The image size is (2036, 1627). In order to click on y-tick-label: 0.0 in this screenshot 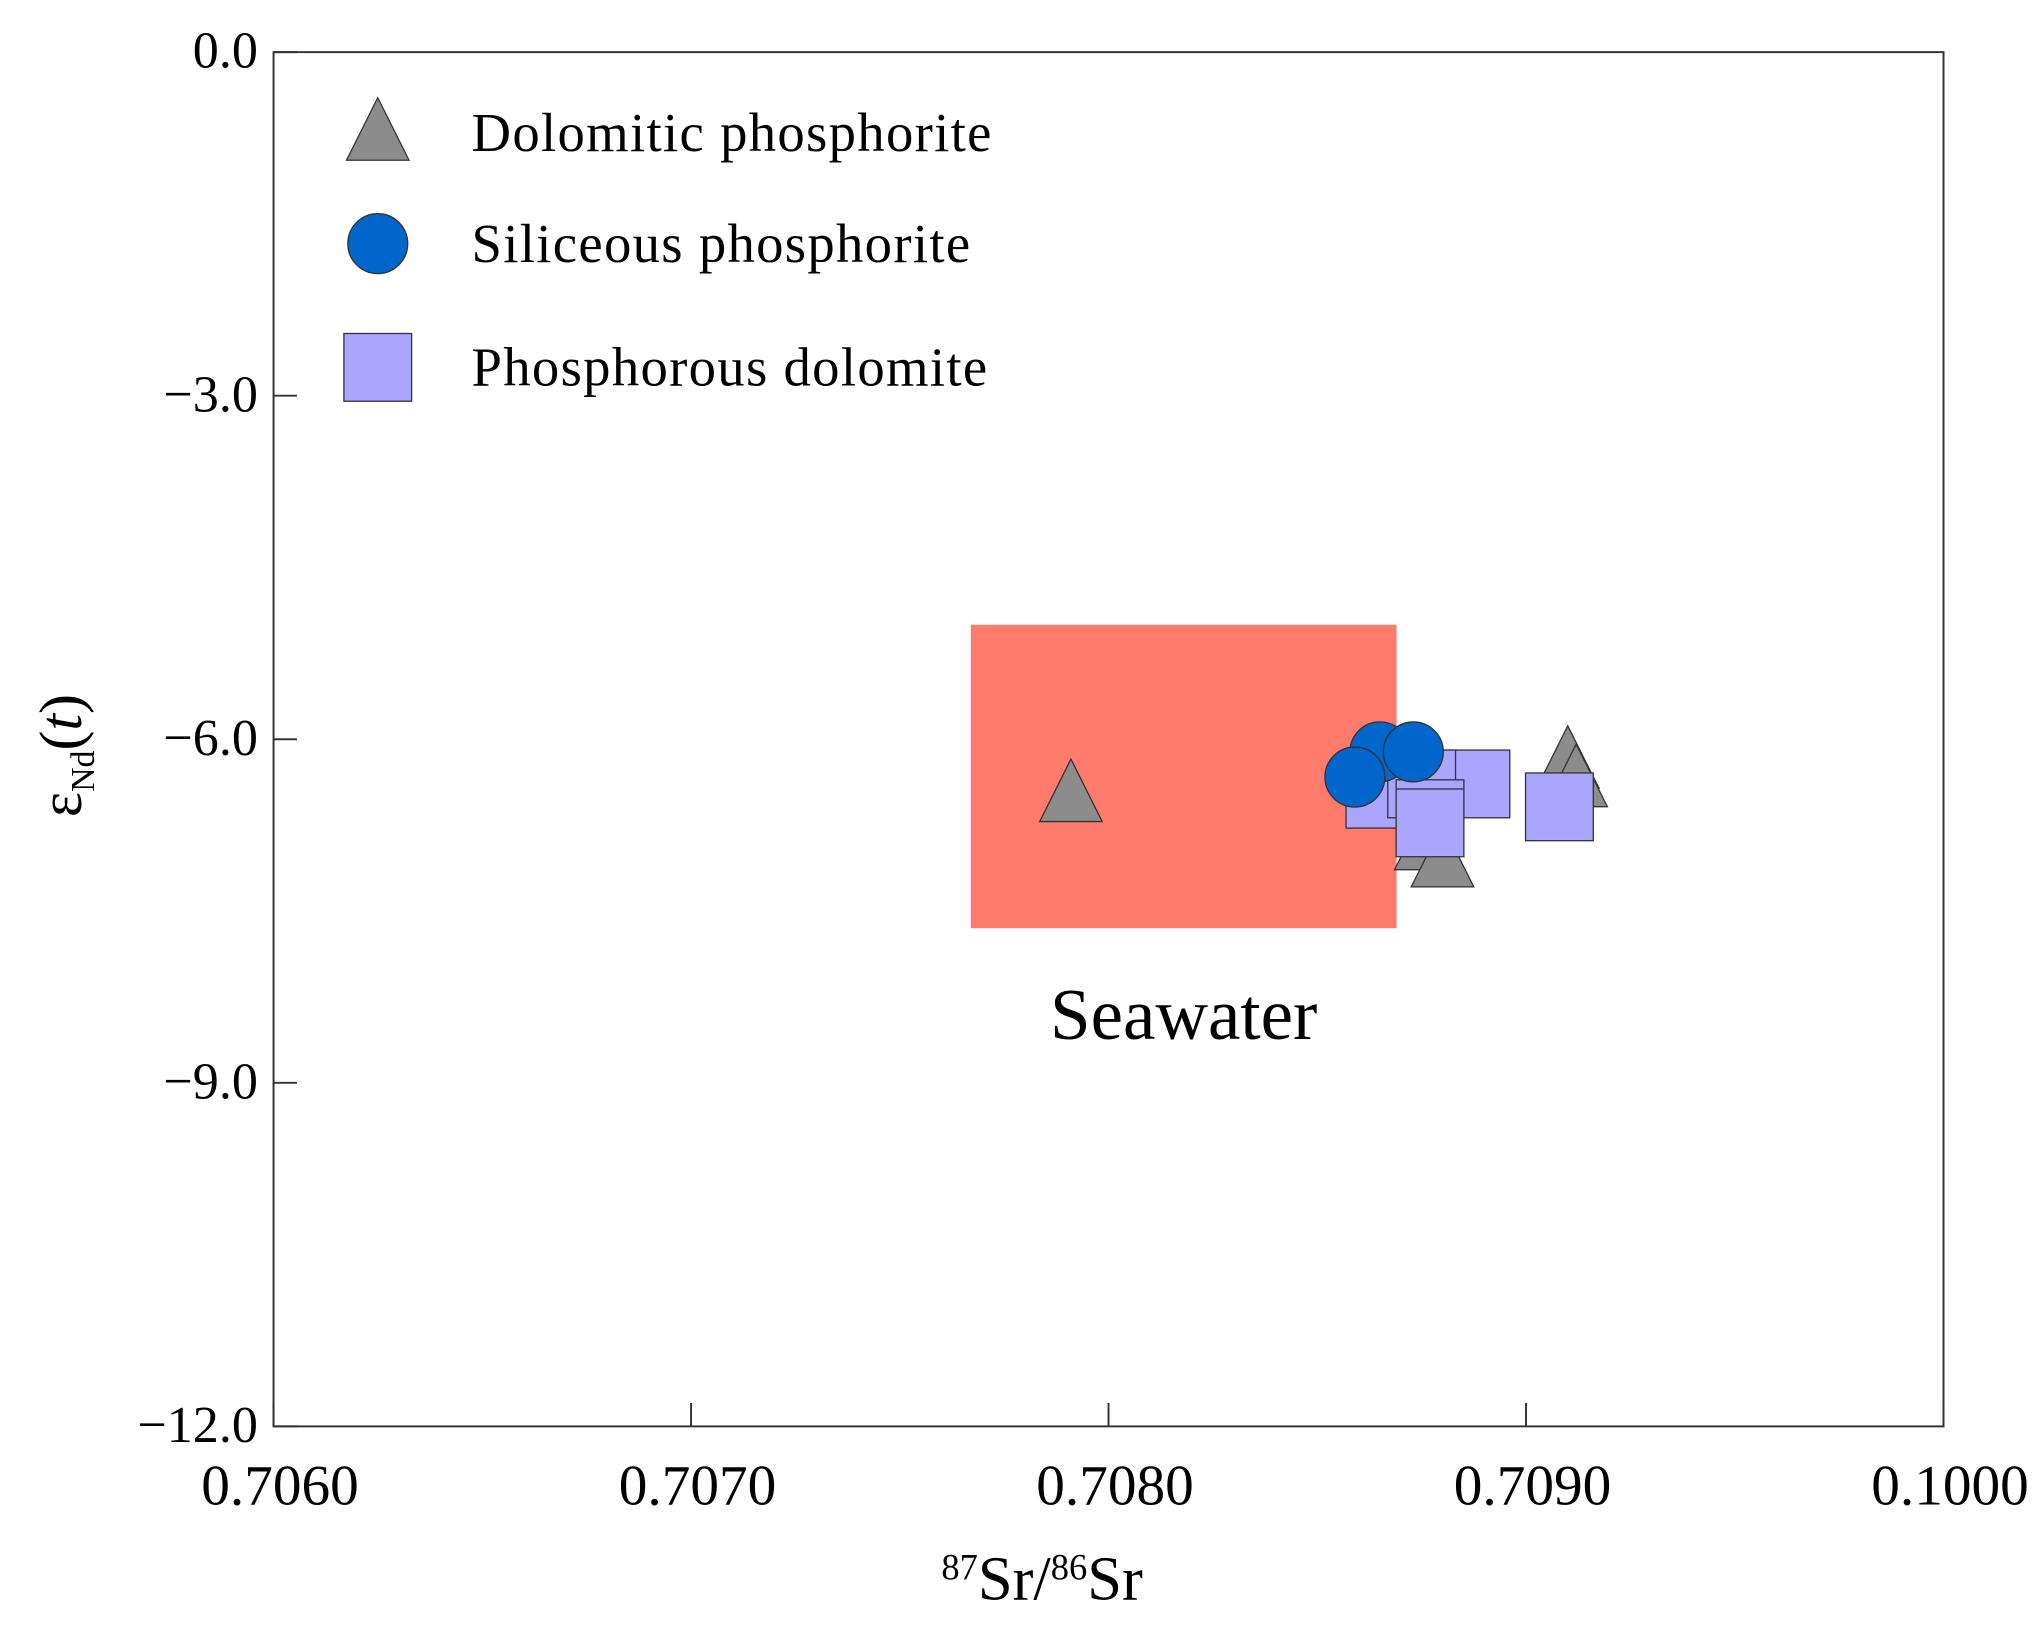, I will do `click(225, 51)`.